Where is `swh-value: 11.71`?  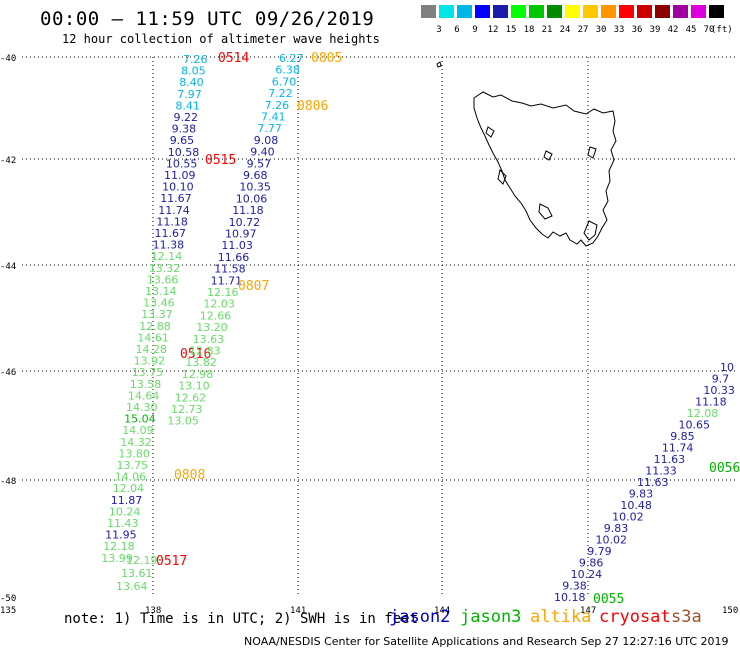 swh-value: 11.71 is located at coordinates (227, 280).